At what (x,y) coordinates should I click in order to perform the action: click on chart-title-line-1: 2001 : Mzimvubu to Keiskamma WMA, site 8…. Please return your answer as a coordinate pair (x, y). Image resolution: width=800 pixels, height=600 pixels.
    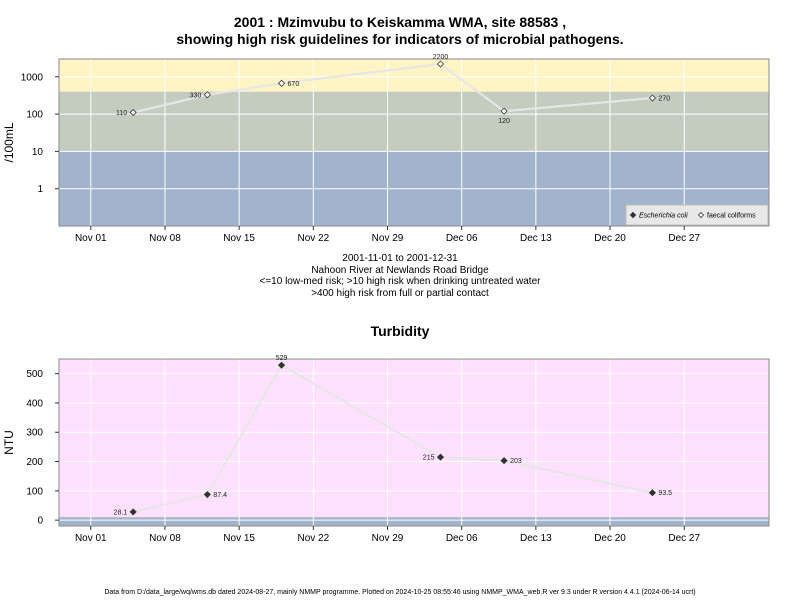
    Looking at the image, I should click on (400, 22).